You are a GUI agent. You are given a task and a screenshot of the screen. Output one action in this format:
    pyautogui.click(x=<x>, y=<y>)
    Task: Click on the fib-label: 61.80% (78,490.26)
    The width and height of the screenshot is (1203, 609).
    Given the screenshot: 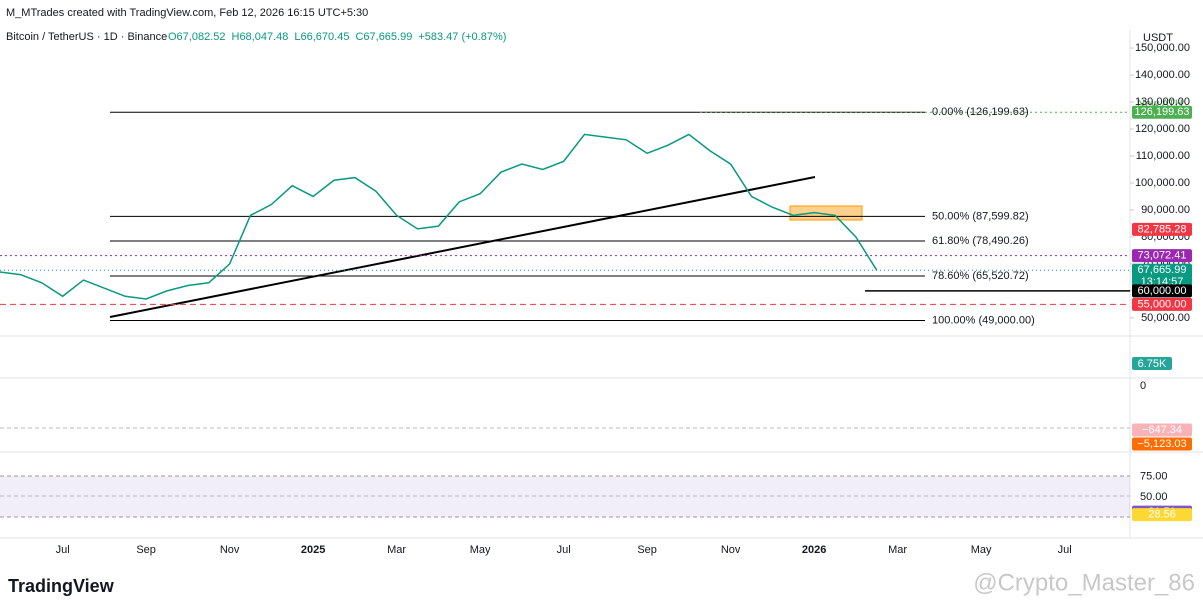 What is the action you would take?
    pyautogui.click(x=980, y=241)
    